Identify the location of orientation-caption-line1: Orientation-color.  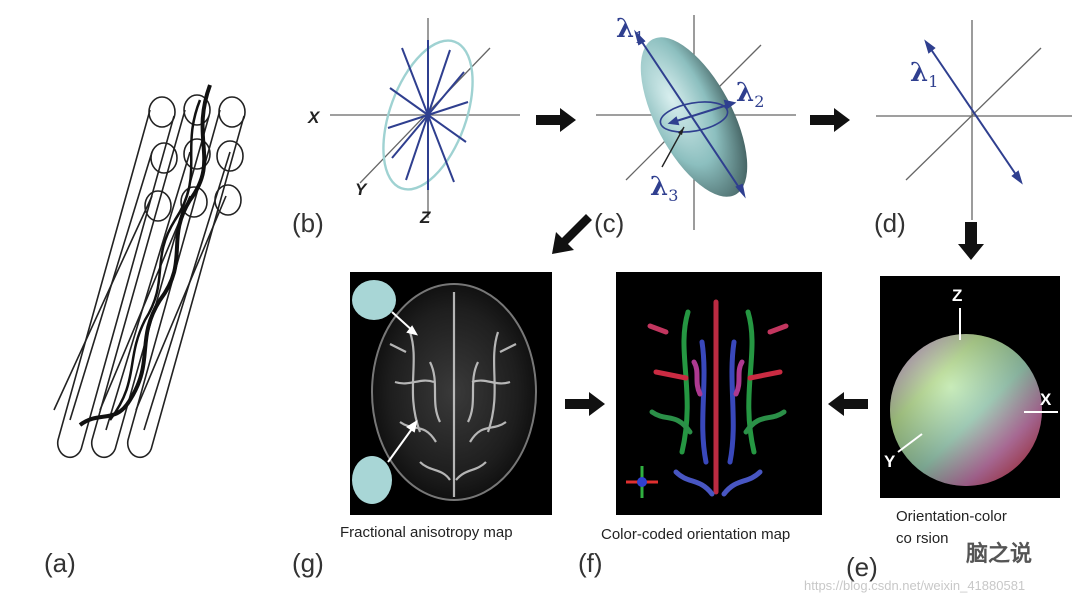
(951, 516).